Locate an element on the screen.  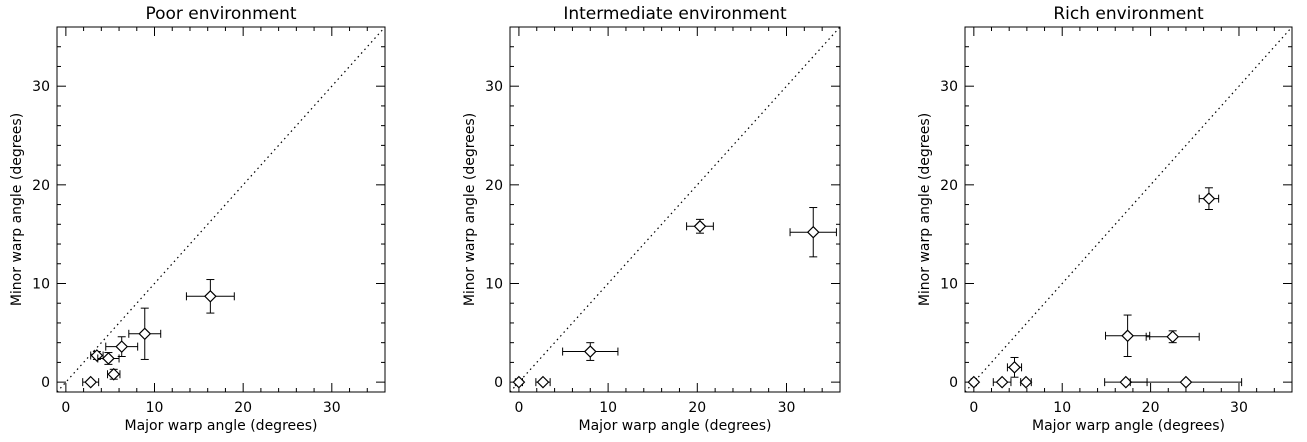
chart-title: Rich environment is located at coordinates (1128, 14).